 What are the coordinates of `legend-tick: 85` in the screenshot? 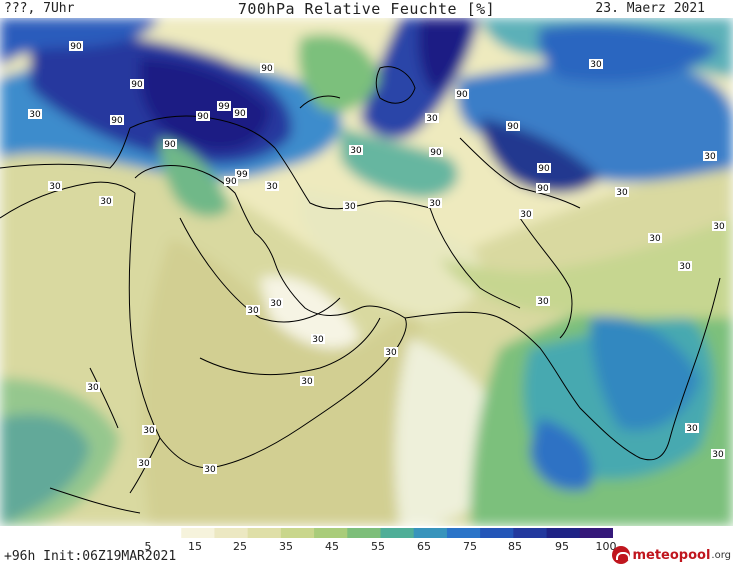 It's located at (515, 546).